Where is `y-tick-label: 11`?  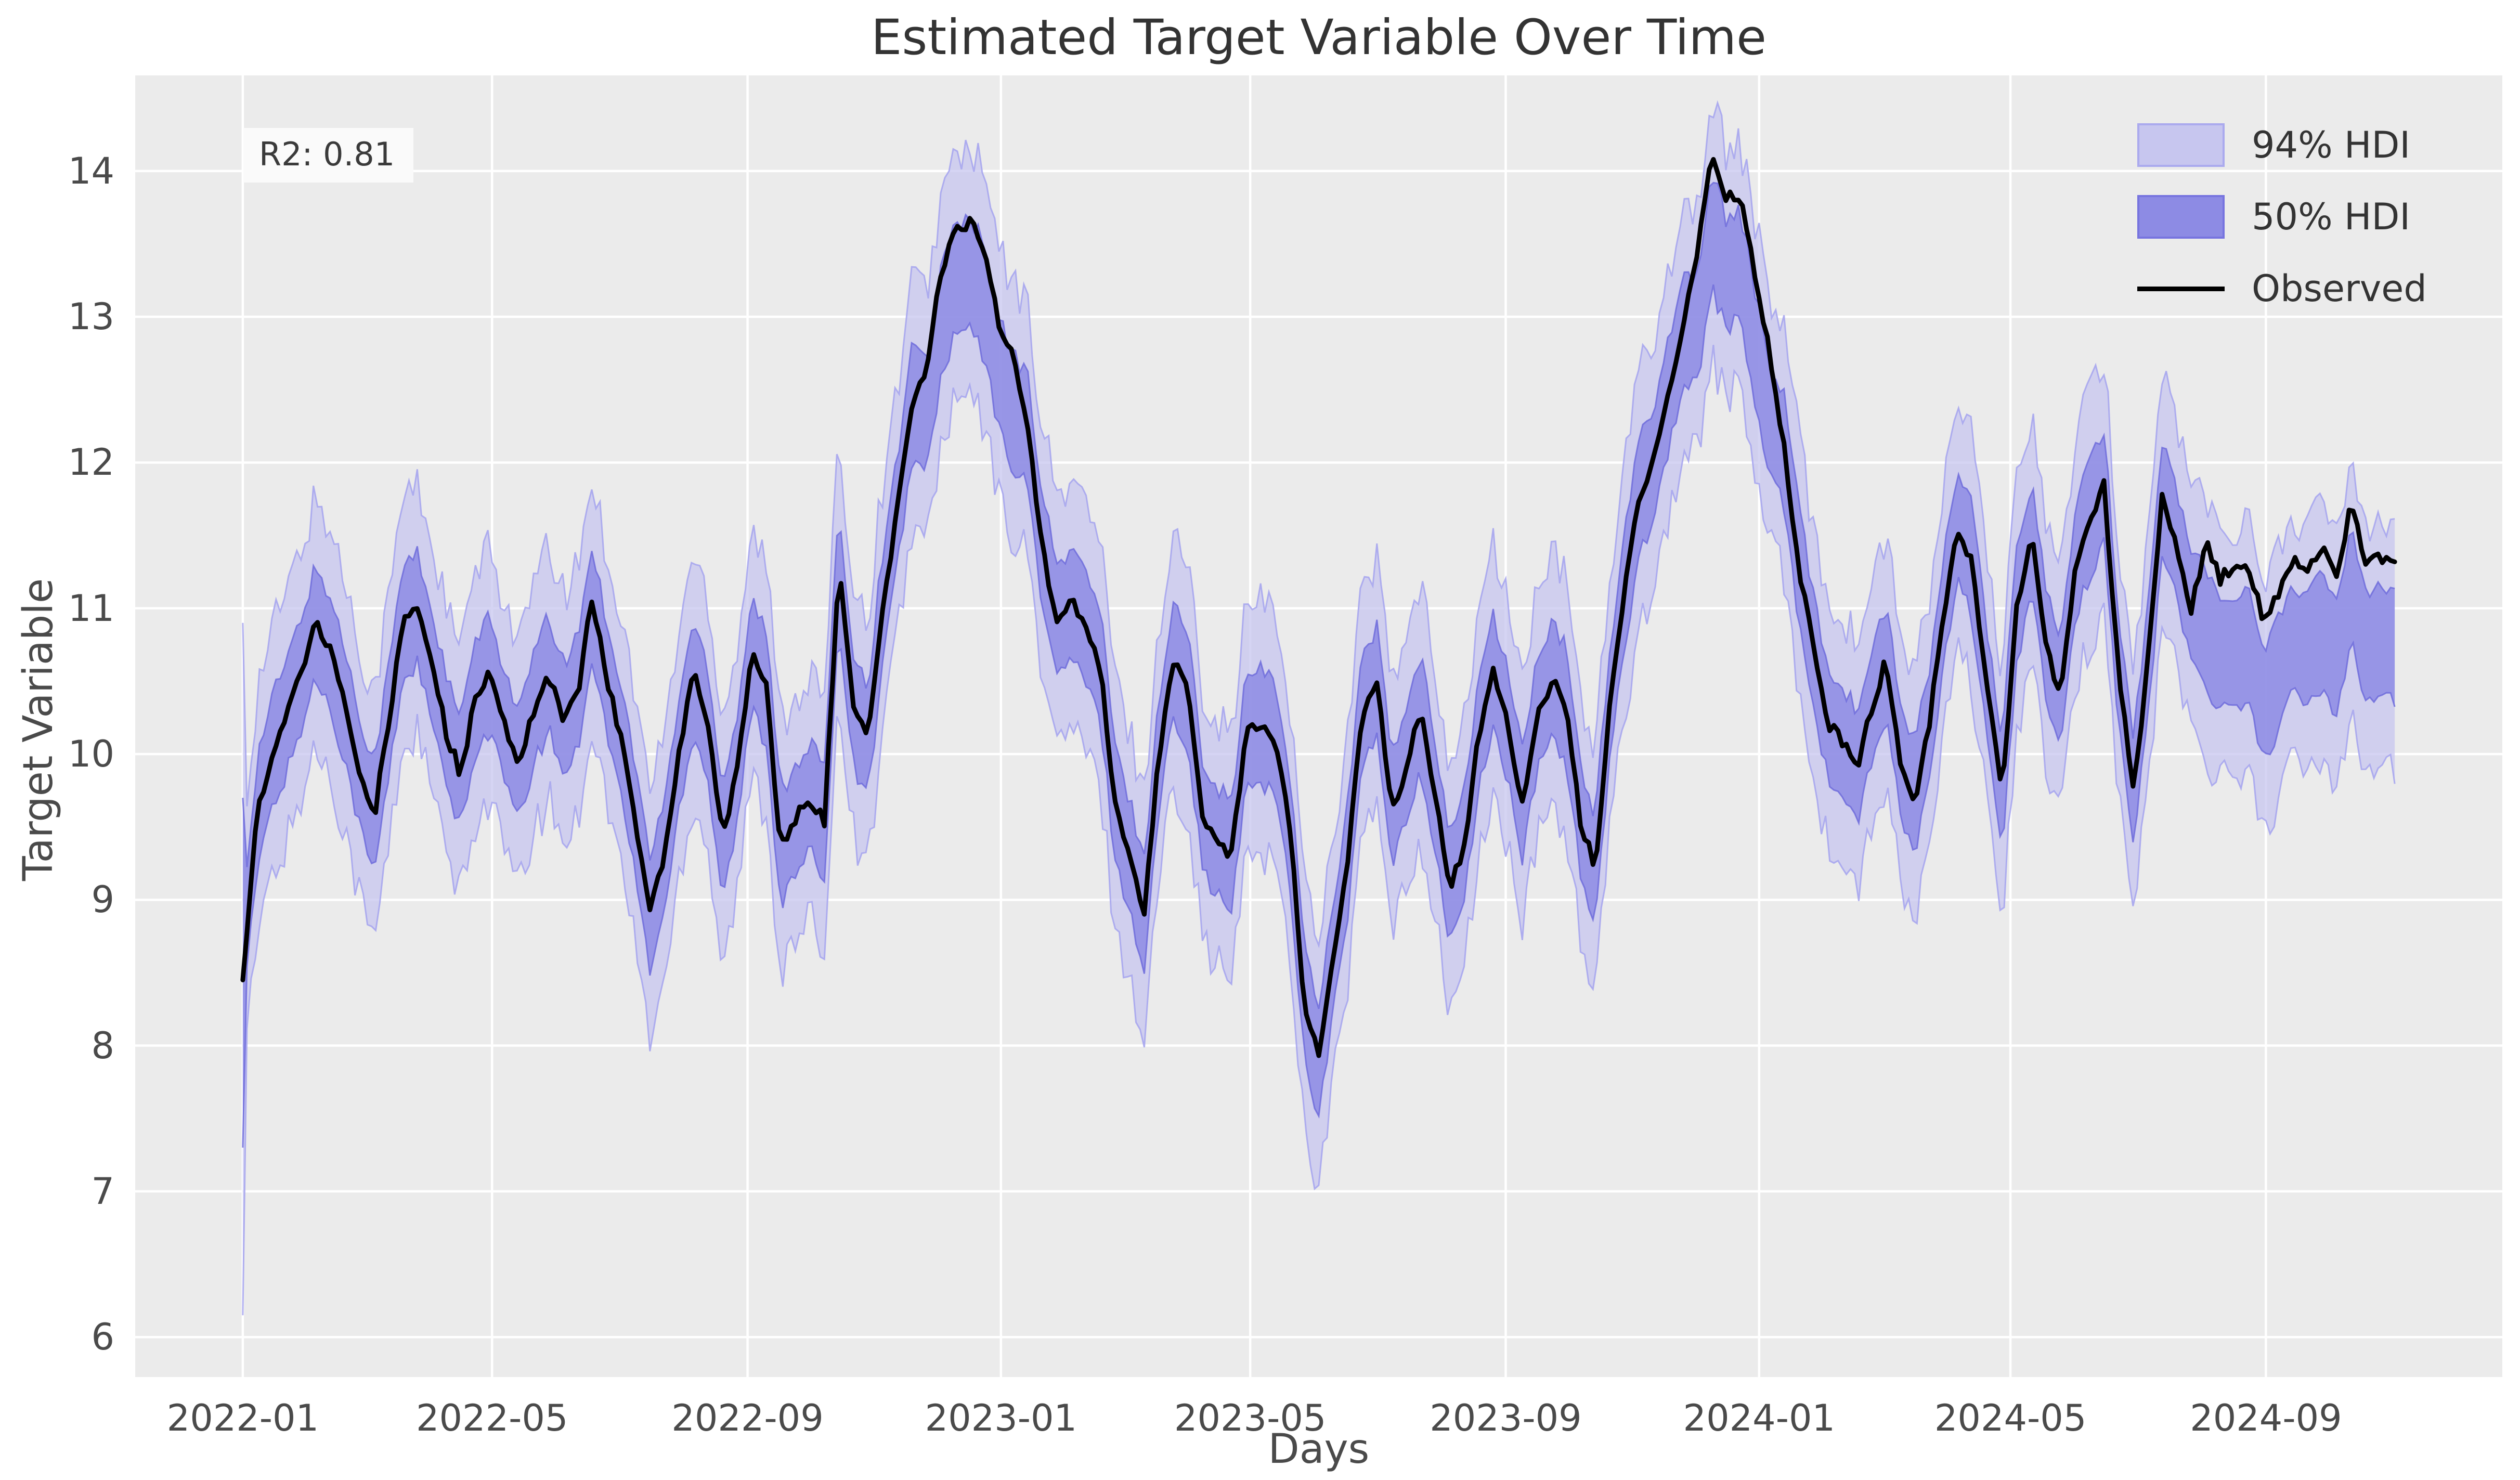 y-tick-label: 11 is located at coordinates (91, 608).